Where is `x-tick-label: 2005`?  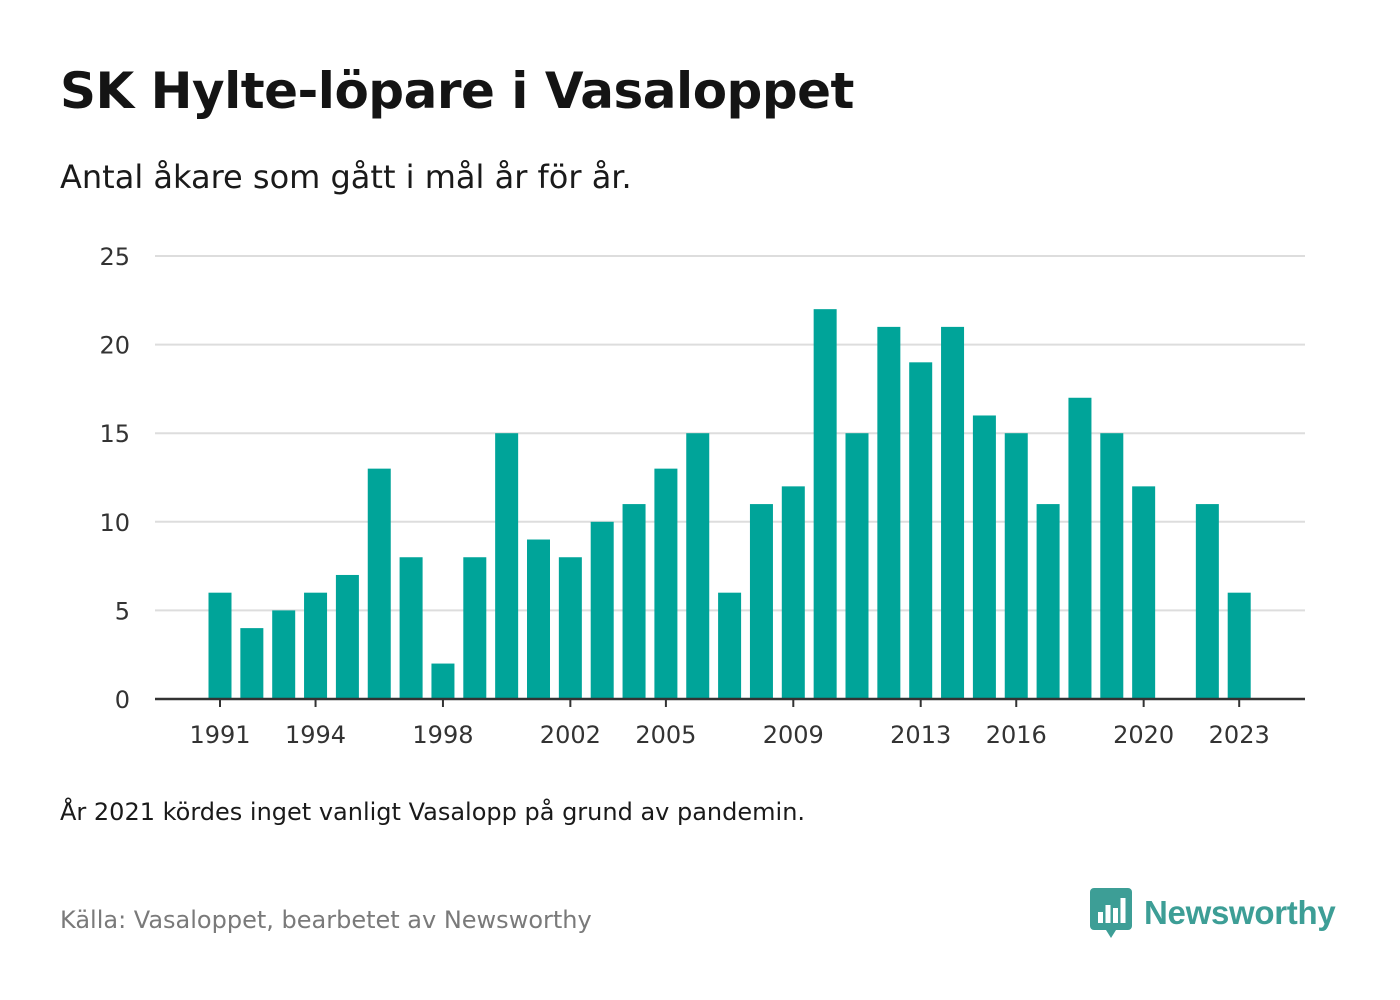 x-tick-label: 2005 is located at coordinates (665, 735).